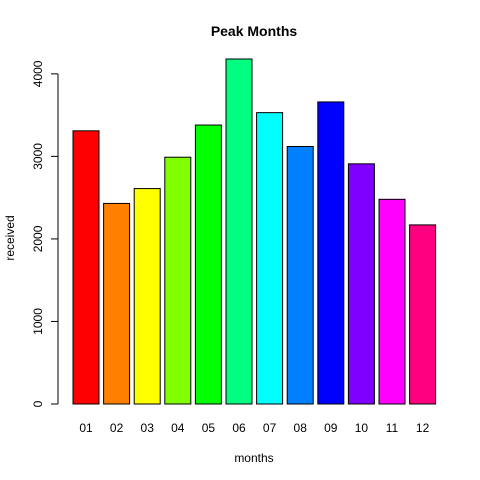  Describe the element at coordinates (270, 428) in the screenshot. I see `x-tick-label: 07` at that location.